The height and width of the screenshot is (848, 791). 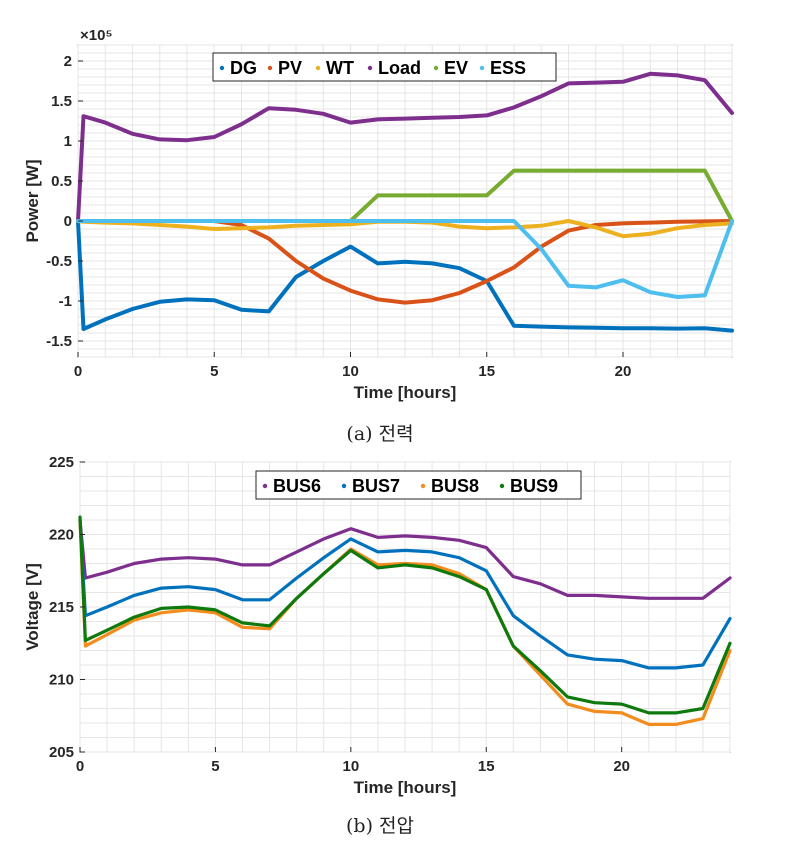 I want to click on power-exponent-label: ×10⁵, so click(x=96, y=35).